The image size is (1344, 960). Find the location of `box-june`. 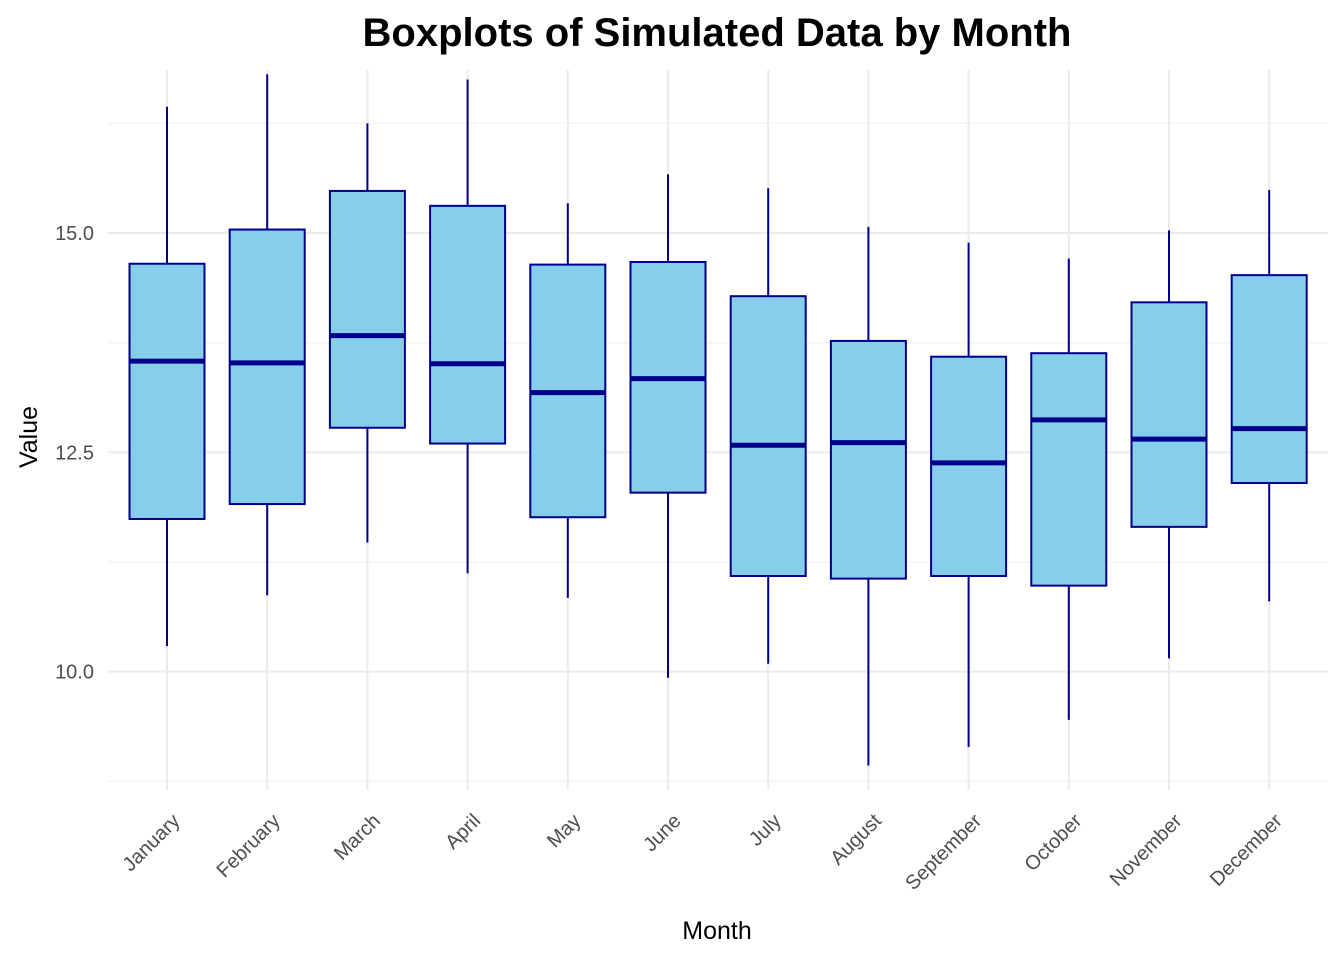

box-june is located at coordinates (668, 426).